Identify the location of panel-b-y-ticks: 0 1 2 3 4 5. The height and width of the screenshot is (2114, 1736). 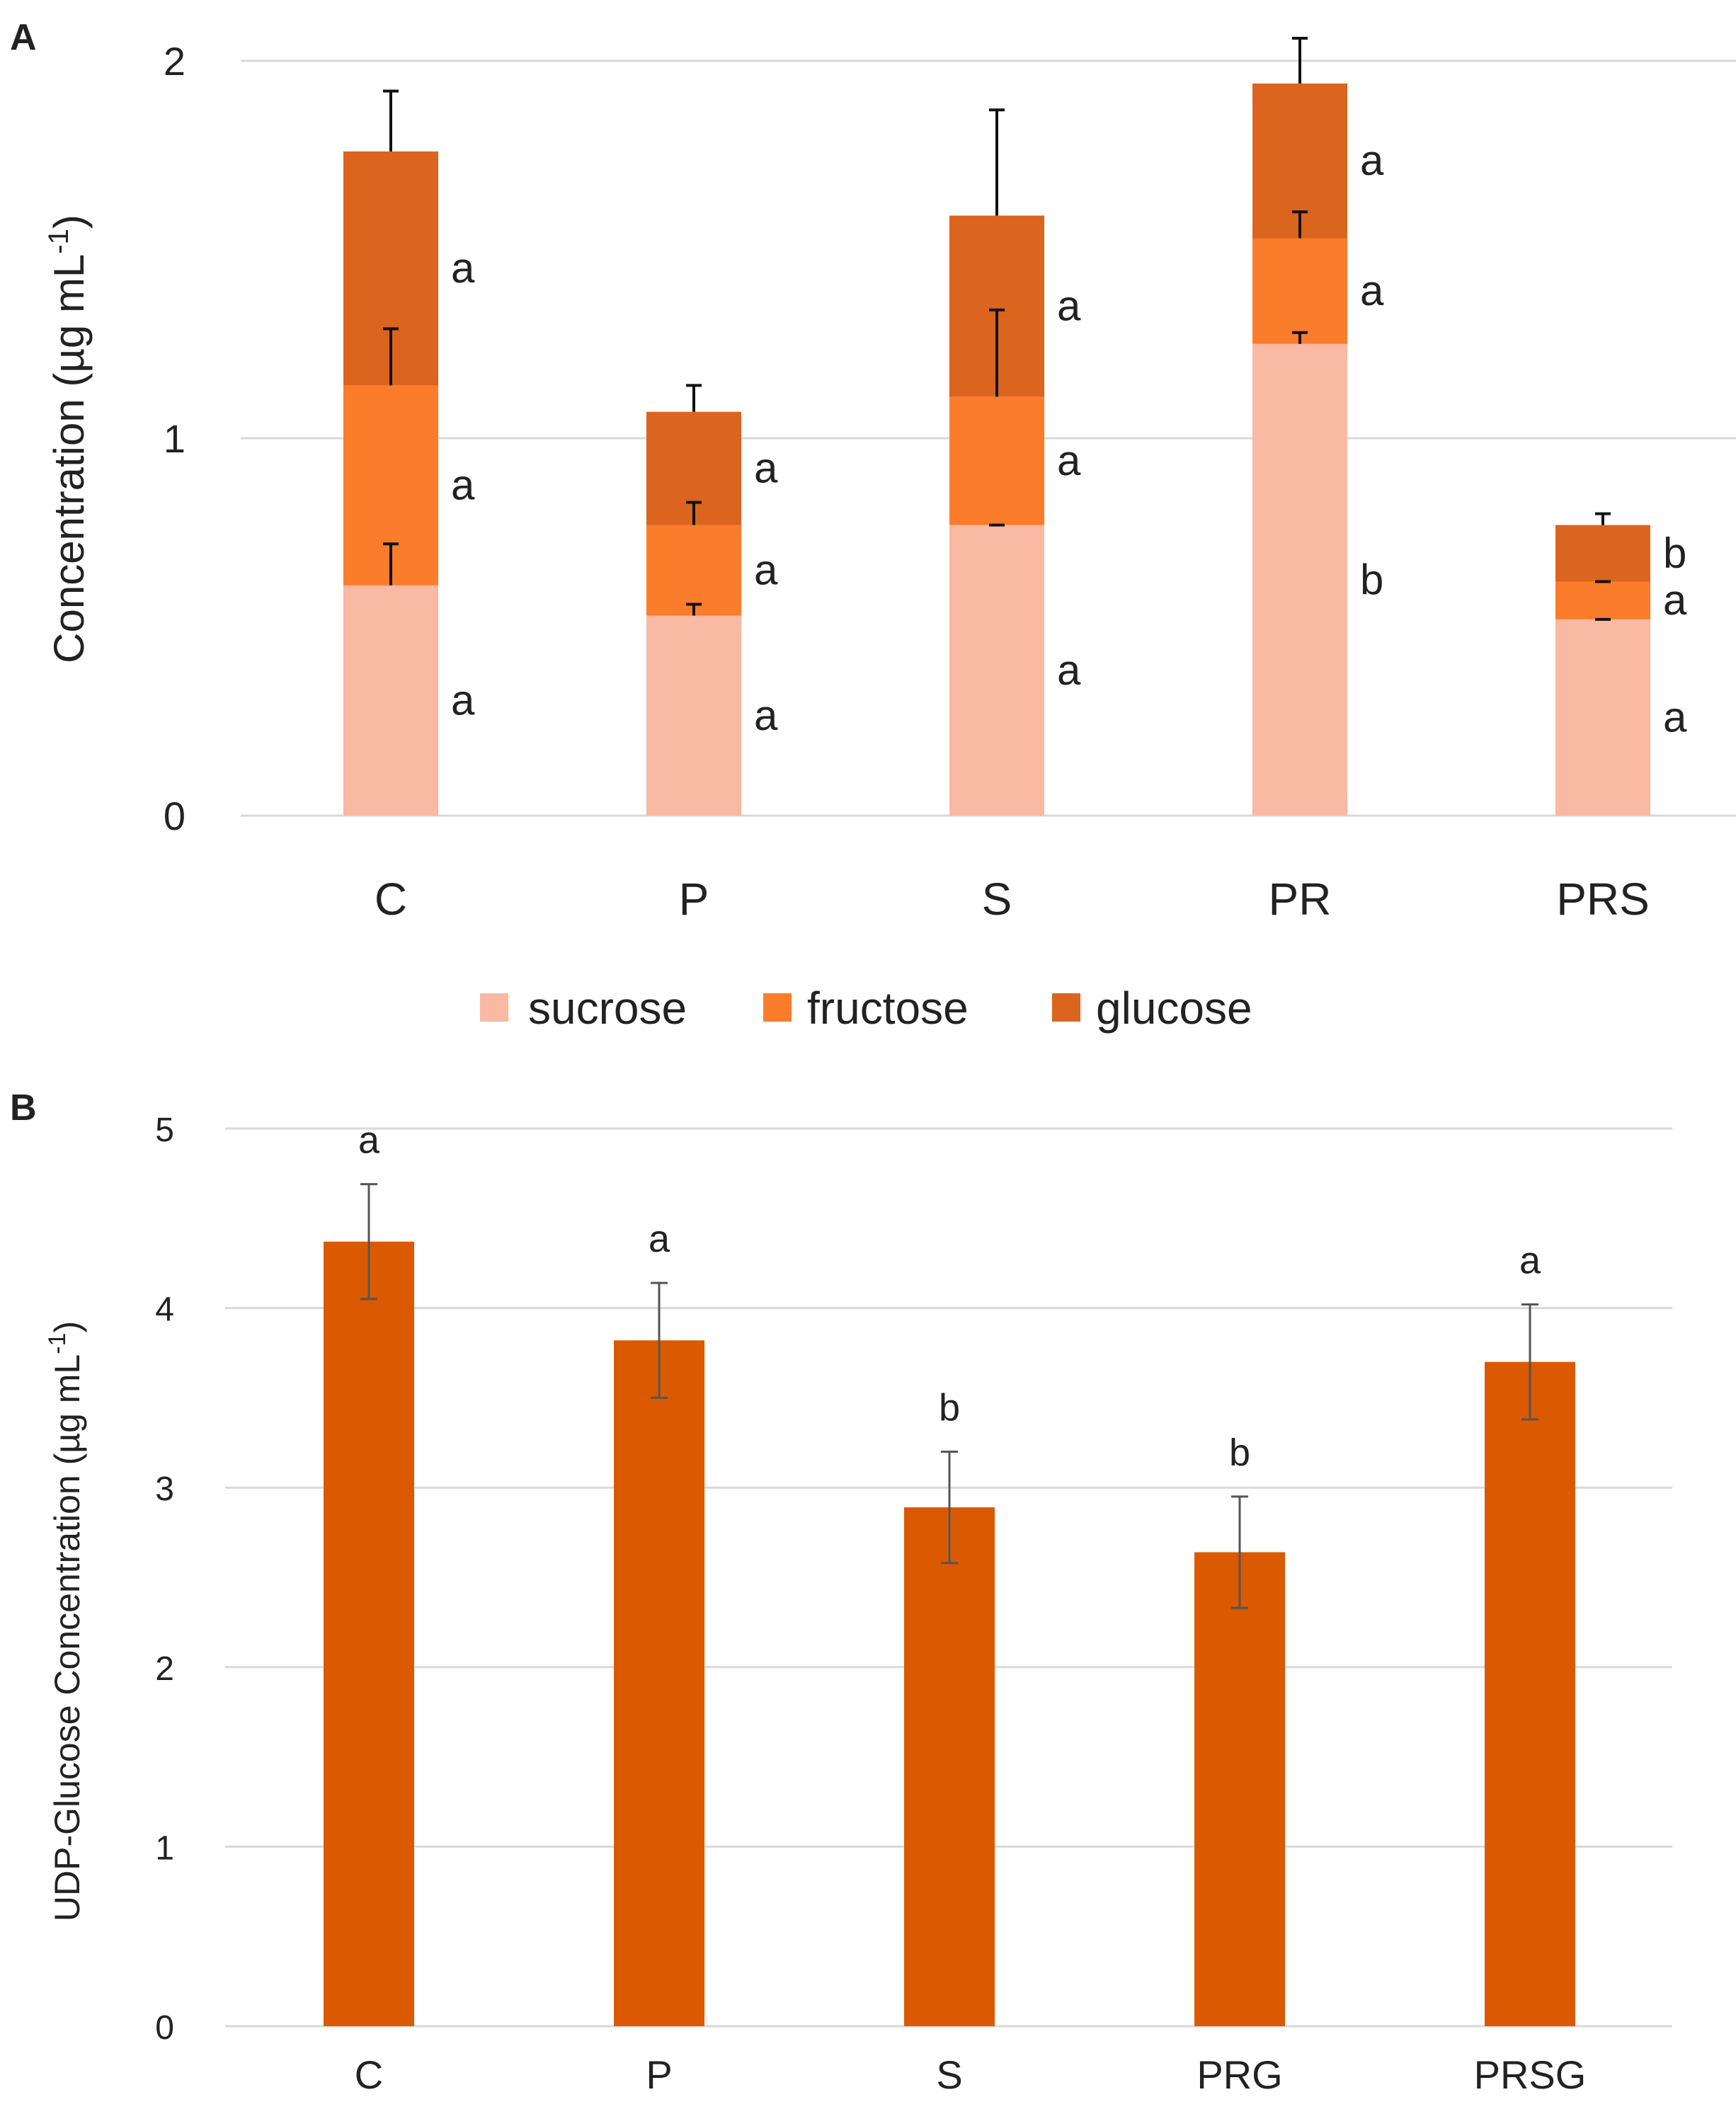
(164, 1580).